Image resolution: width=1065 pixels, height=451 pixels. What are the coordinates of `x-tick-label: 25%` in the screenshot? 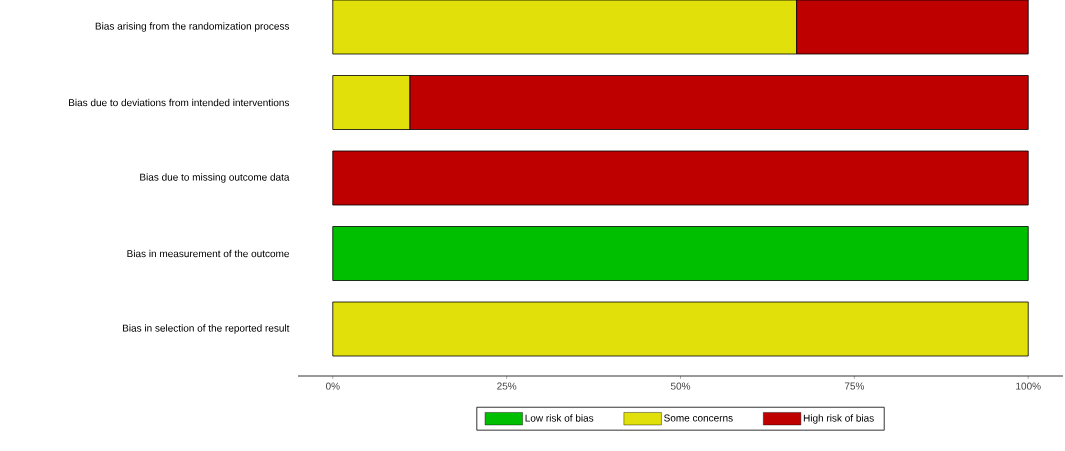 It's located at (507, 386).